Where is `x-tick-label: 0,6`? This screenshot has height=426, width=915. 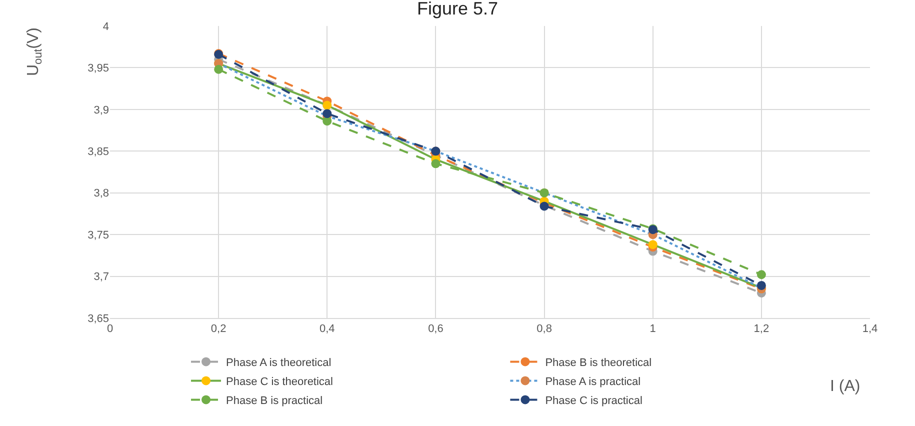 x-tick-label: 0,6 is located at coordinates (436, 329).